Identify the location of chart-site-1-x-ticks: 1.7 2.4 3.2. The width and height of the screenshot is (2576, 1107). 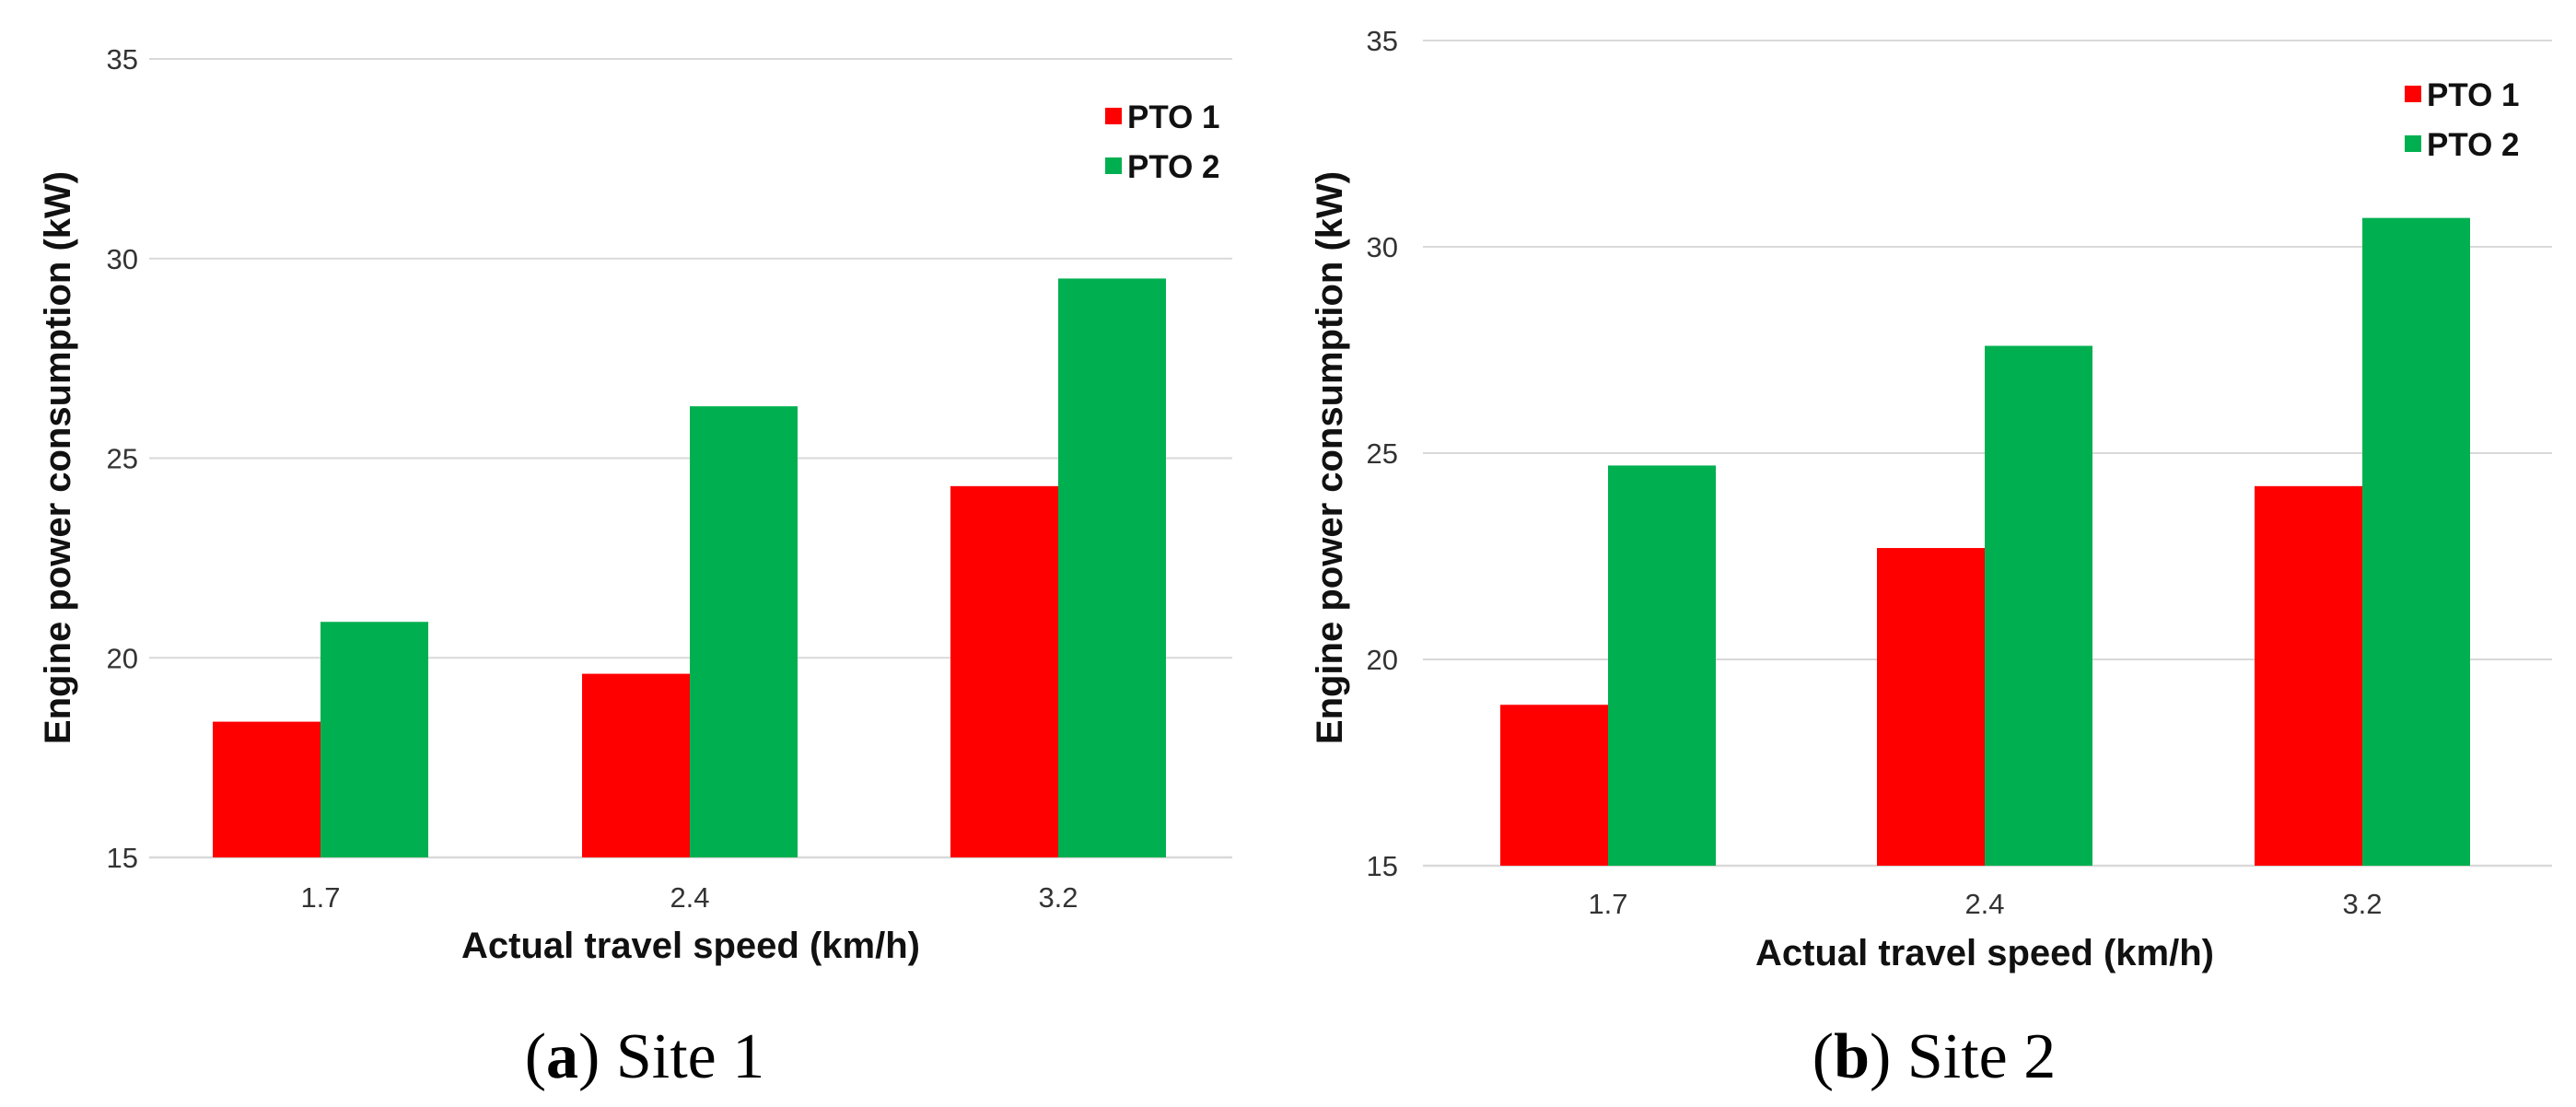
(689, 897).